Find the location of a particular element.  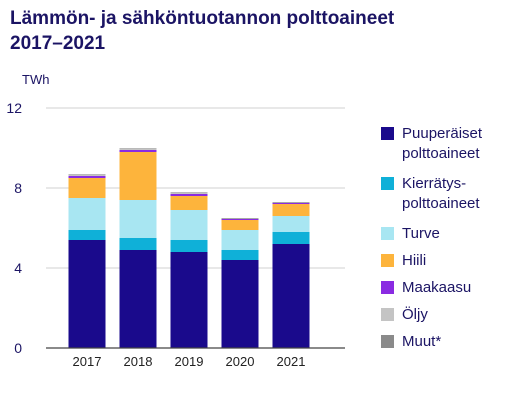

legend-item: Kierrätys-polttoaineet is located at coordinates (449, 194).